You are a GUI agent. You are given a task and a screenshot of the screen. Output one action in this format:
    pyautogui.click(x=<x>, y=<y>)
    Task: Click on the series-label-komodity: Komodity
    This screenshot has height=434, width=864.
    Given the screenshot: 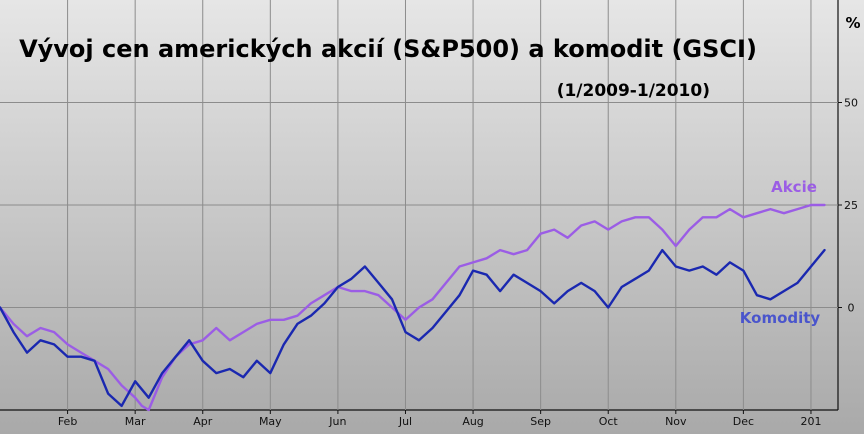 What is the action you would take?
    pyautogui.click(x=780, y=318)
    